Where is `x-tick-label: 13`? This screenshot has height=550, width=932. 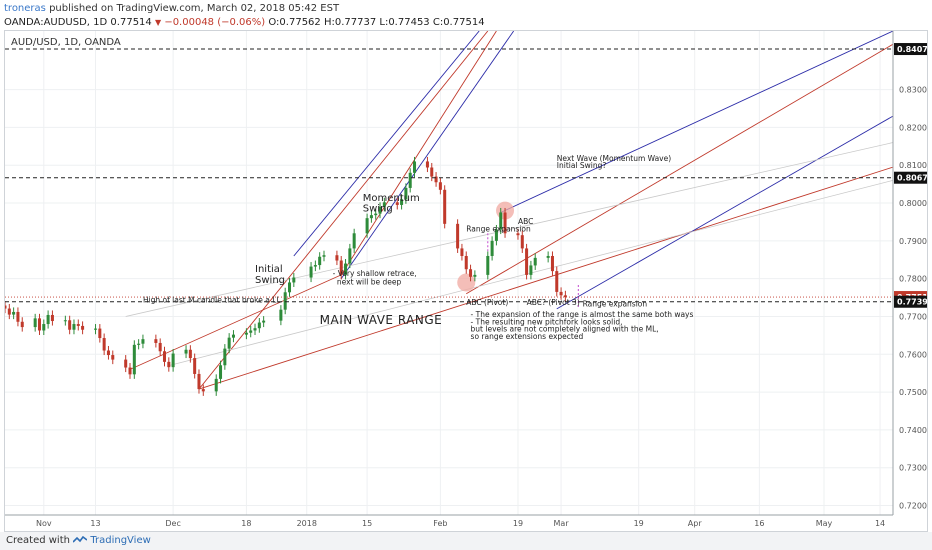
x-tick-label: 13 is located at coordinates (95, 523).